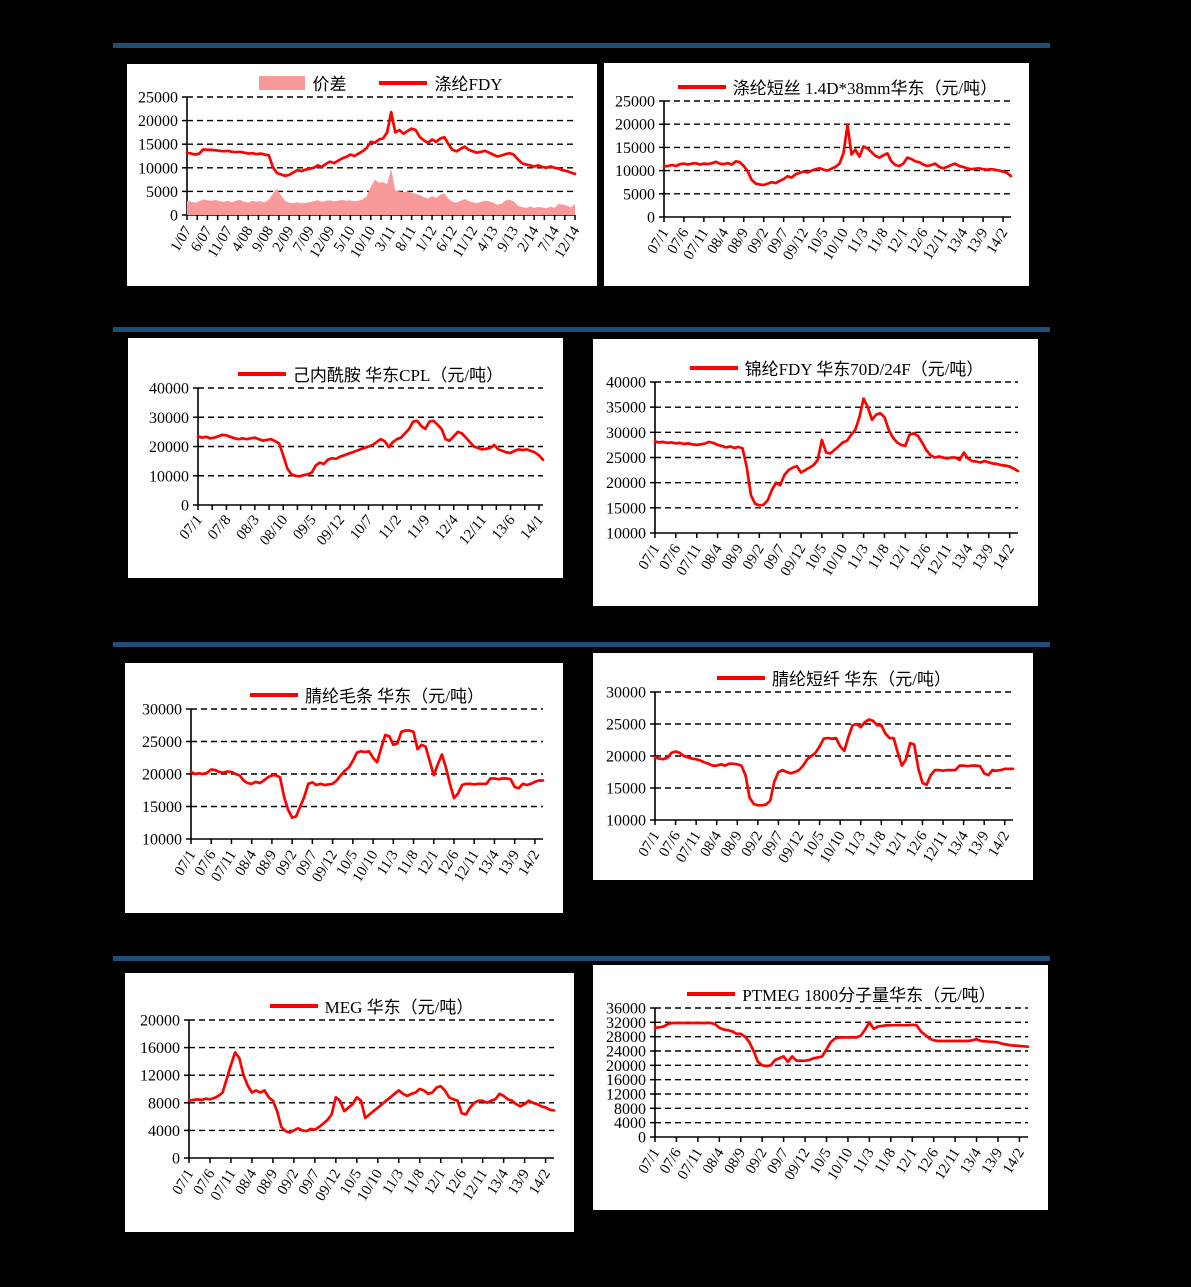 This screenshot has width=1191, height=1287. I want to click on y-tick-label: 16000, so click(626, 1080).